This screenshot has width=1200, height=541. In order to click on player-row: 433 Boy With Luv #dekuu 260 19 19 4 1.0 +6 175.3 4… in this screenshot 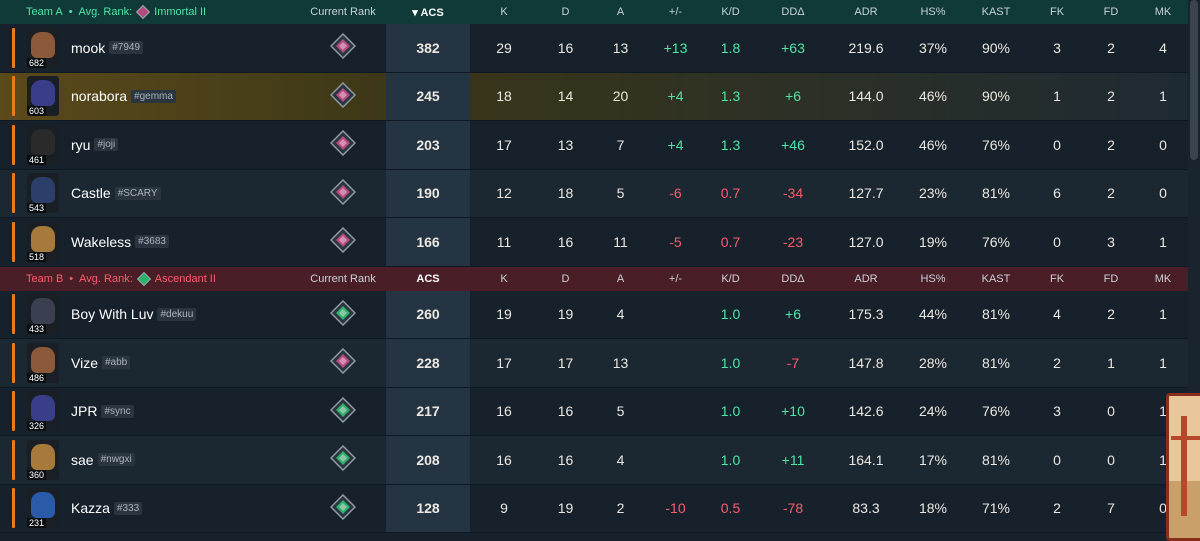, I will do `click(594, 314)`.